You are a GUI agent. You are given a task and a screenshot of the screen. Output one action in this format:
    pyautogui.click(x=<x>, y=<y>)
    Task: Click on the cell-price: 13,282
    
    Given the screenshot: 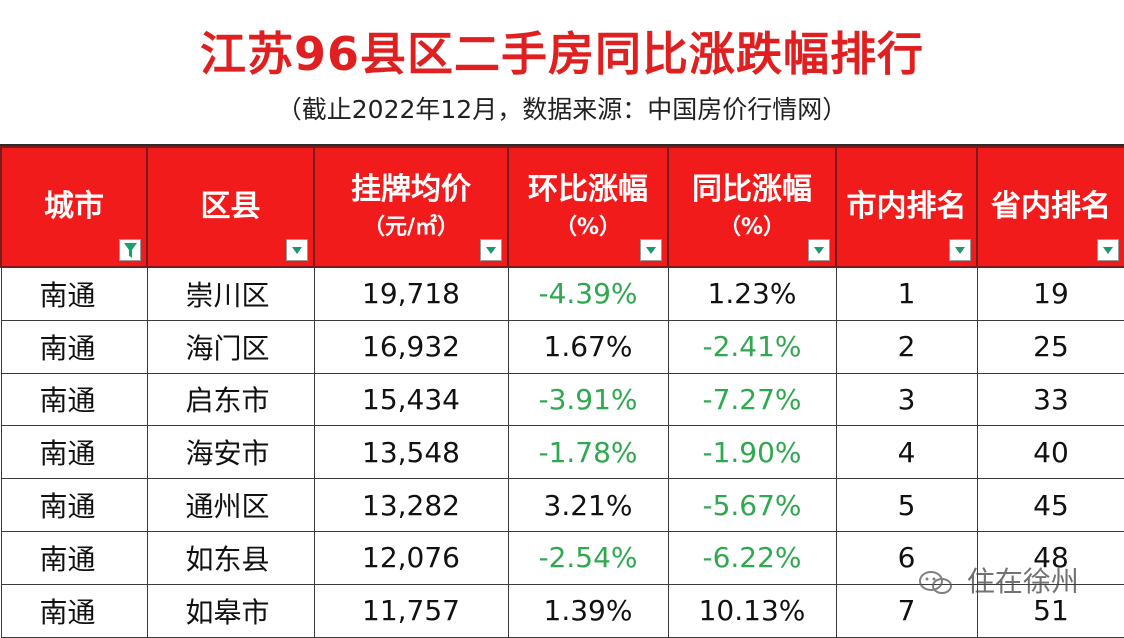 What is the action you would take?
    pyautogui.click(x=411, y=505)
    